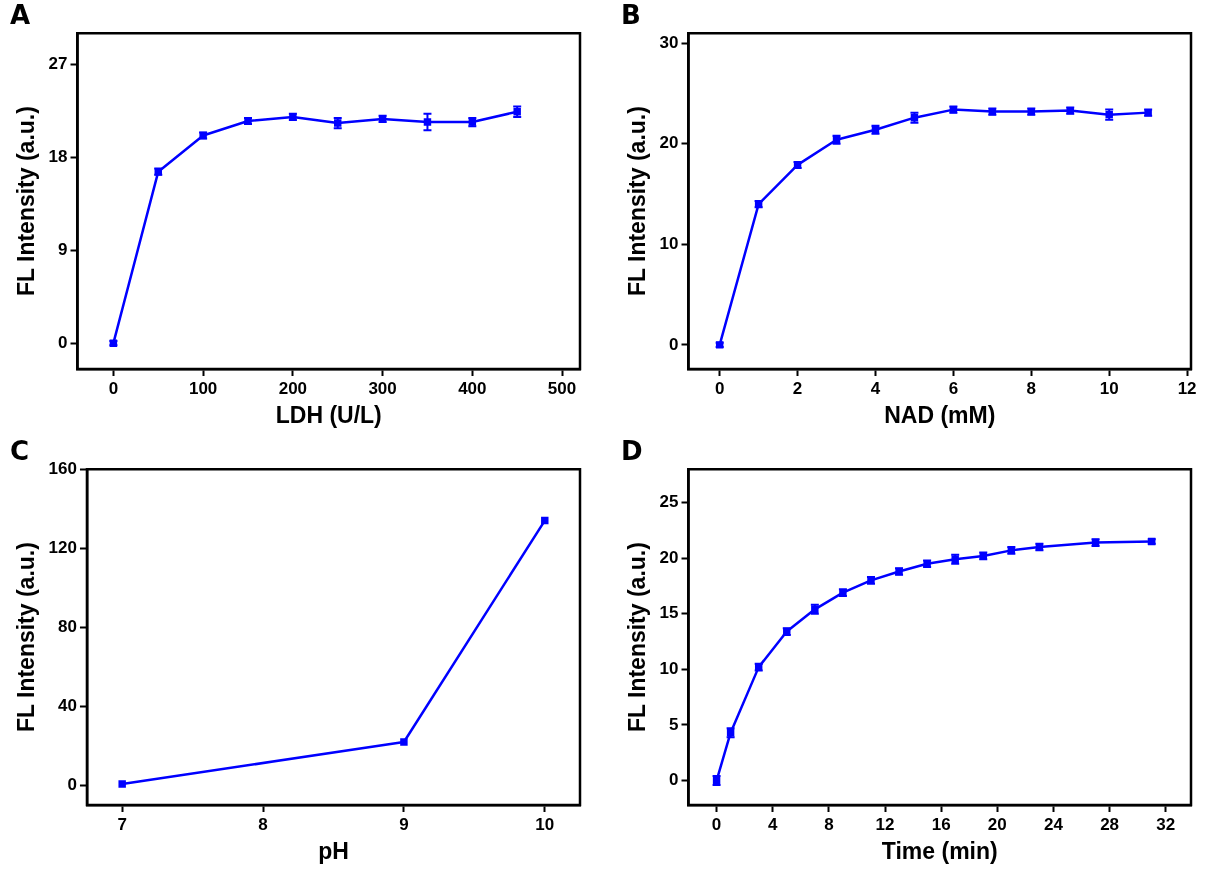 Image resolution: width=1223 pixels, height=872 pixels. I want to click on x-tick-label: 2, so click(797, 388).